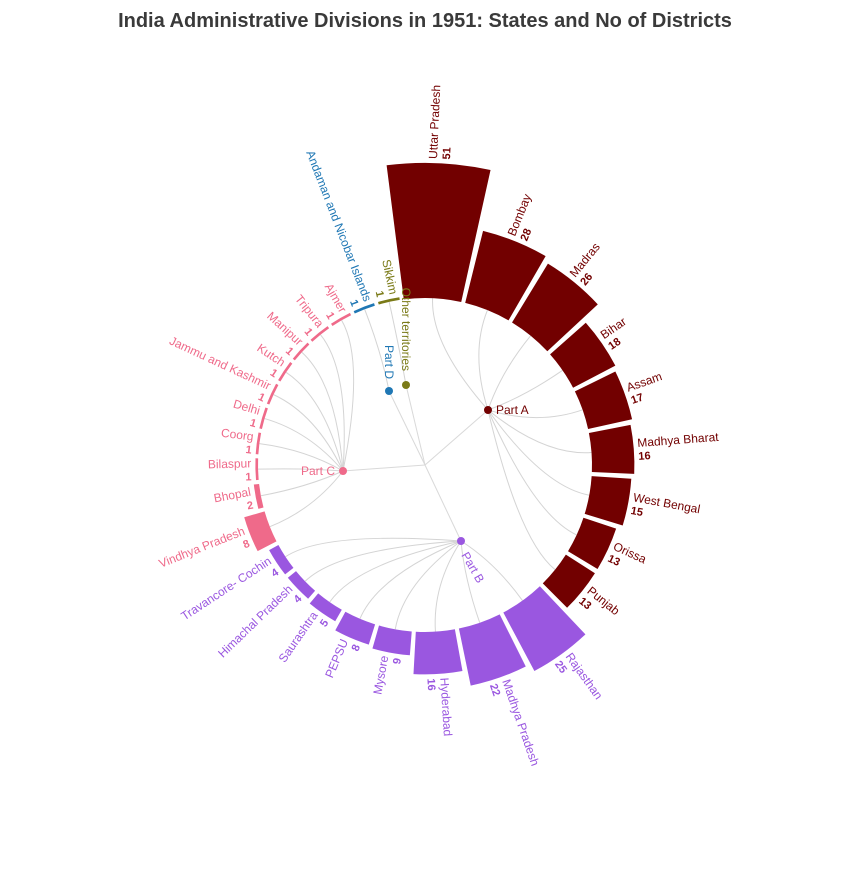 This screenshot has width=850, height=891. What do you see at coordinates (611, 449) in the screenshot?
I see `bar-madhya-bharat` at bounding box center [611, 449].